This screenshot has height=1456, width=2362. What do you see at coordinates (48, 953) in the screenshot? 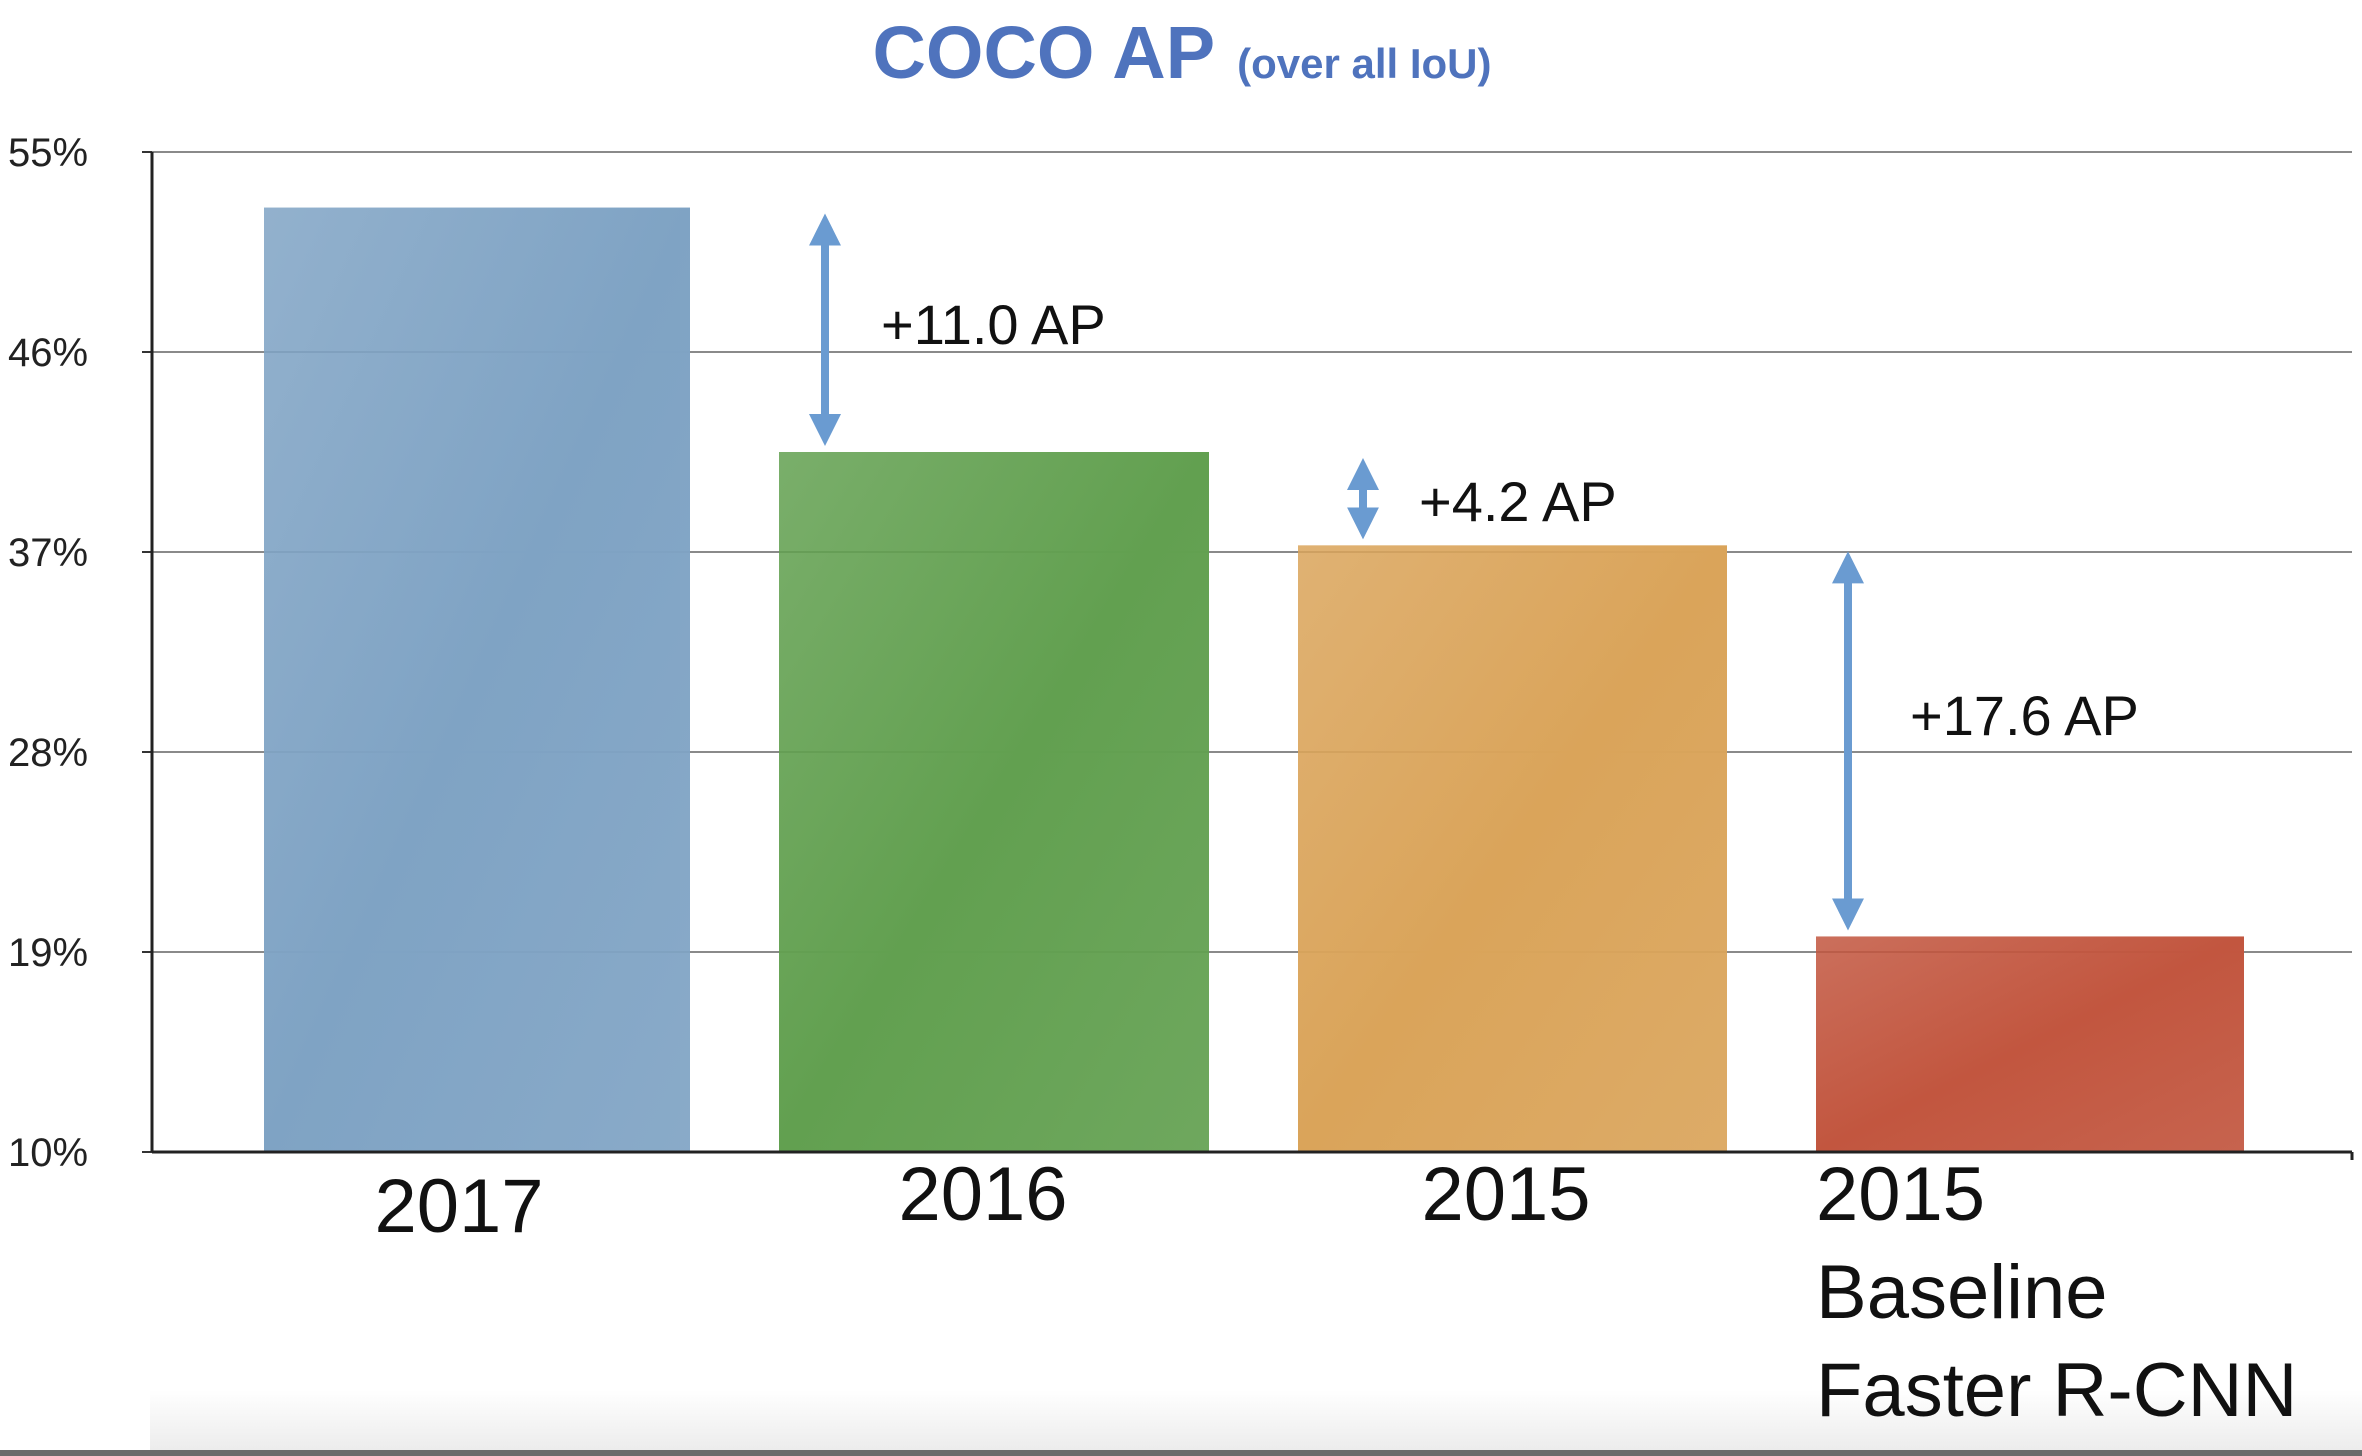
I see `y-tick-label: 19%` at bounding box center [48, 953].